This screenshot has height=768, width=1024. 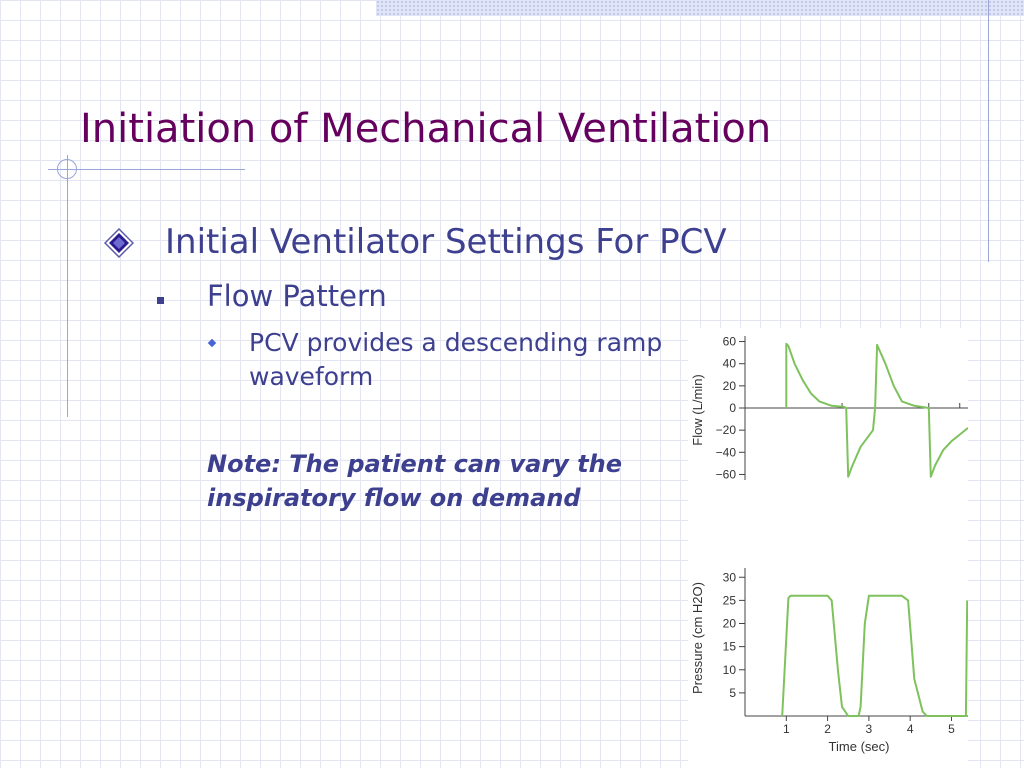 What do you see at coordinates (426, 129) in the screenshot?
I see `slide-title: Initiation of Mechanical Ventilation` at bounding box center [426, 129].